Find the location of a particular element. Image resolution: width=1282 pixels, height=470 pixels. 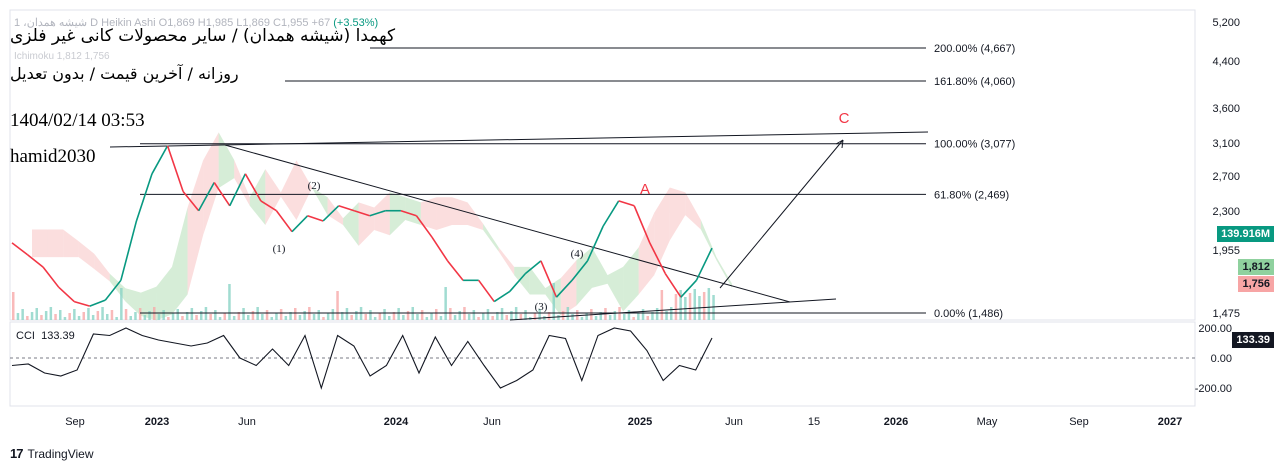

tradingview-brand: 17 TradingView is located at coordinates (52, 453).